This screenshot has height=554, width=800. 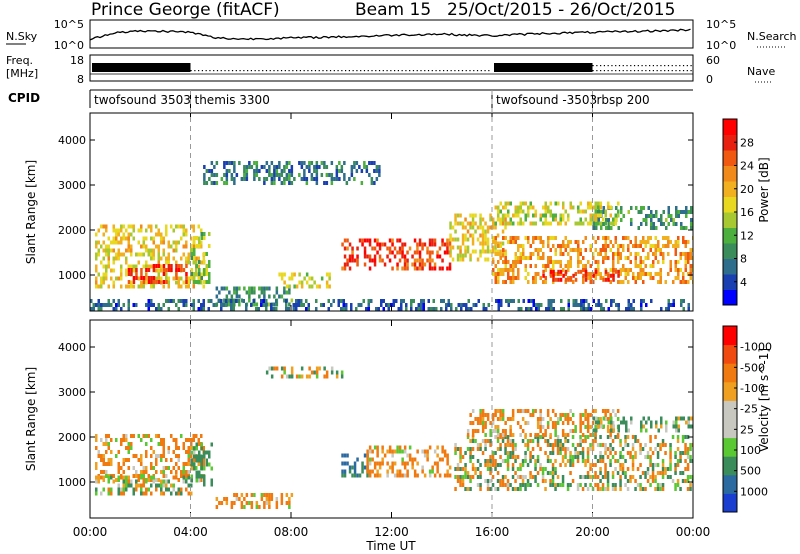 What do you see at coordinates (721, 45) in the screenshot?
I see `noise-right-tick-bottom: 10^0` at bounding box center [721, 45].